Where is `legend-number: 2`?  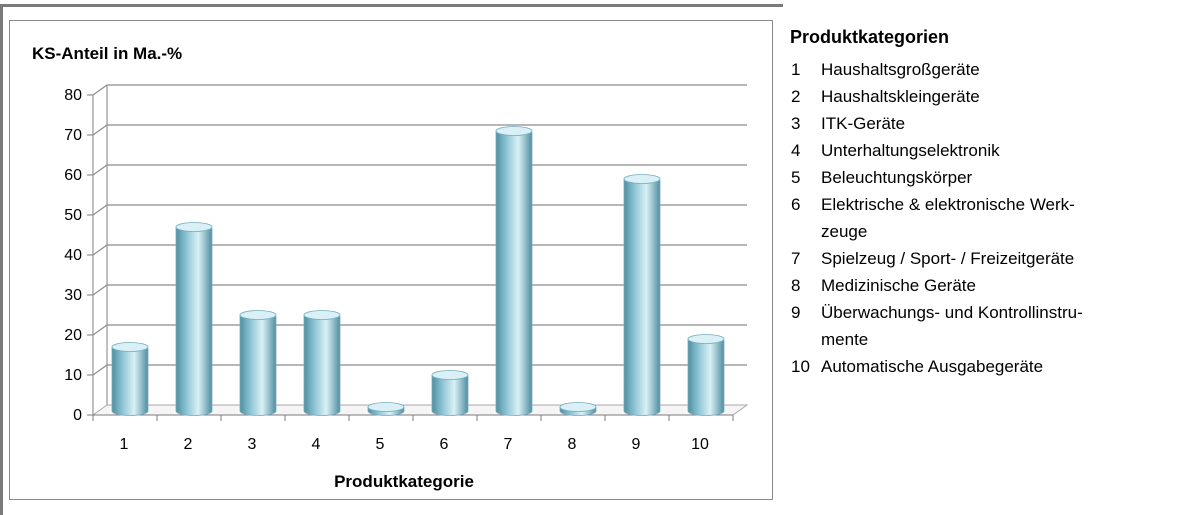 legend-number: 2 is located at coordinates (796, 96).